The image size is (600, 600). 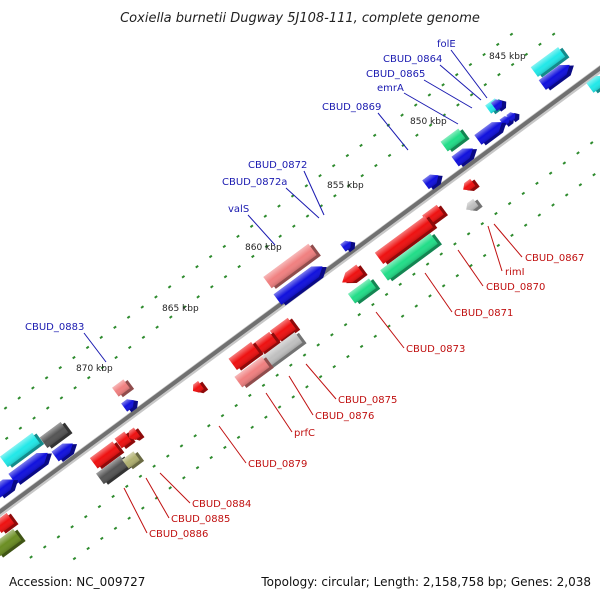 What do you see at coordinates (13, 543) in the screenshot?
I see `feature-olive-left` at bounding box center [13, 543].